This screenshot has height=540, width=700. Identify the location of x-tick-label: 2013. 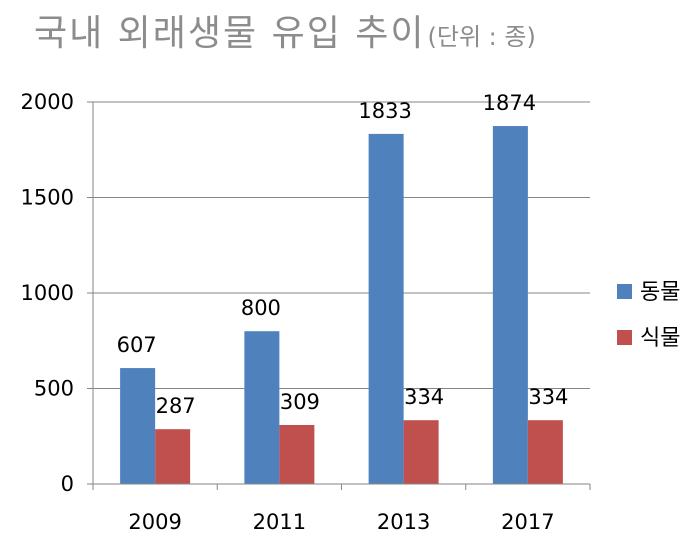
(403, 522).